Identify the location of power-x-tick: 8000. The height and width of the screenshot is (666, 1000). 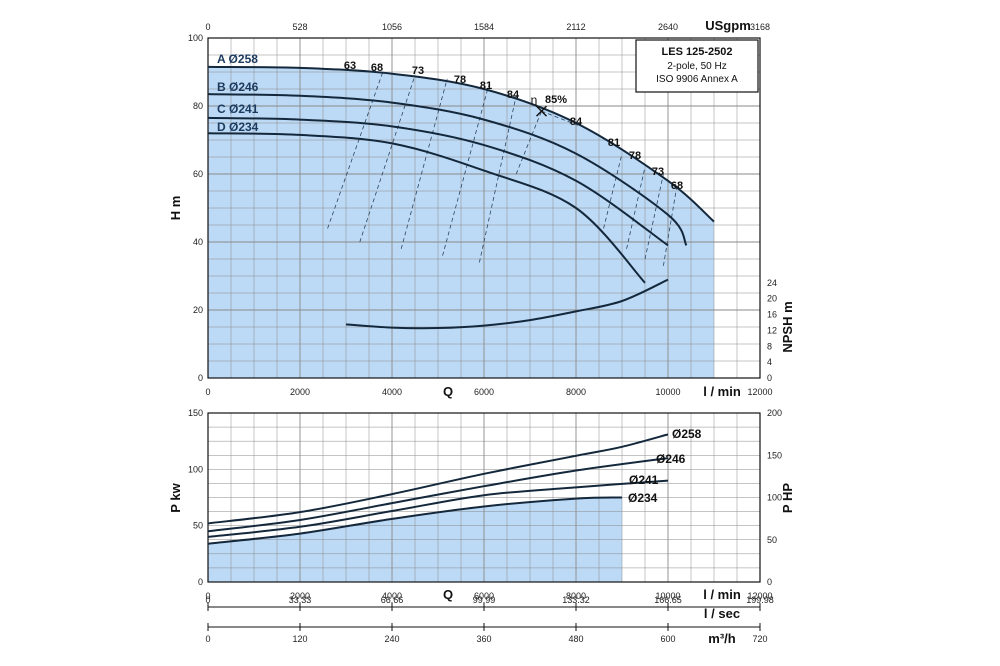
(576, 596).